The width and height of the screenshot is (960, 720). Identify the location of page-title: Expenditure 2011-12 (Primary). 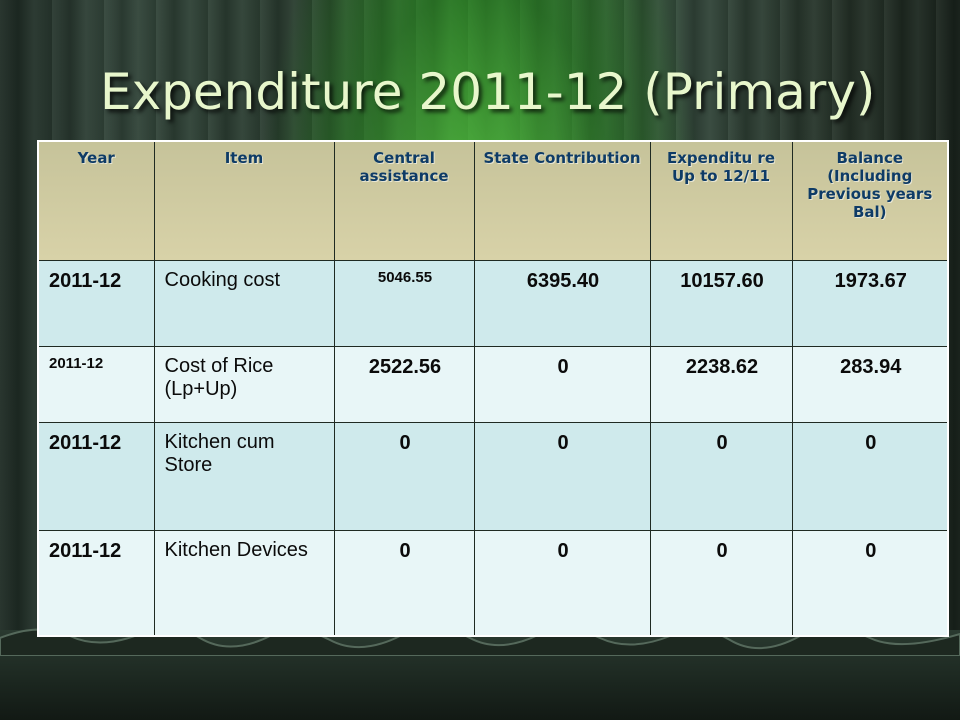
(488, 92).